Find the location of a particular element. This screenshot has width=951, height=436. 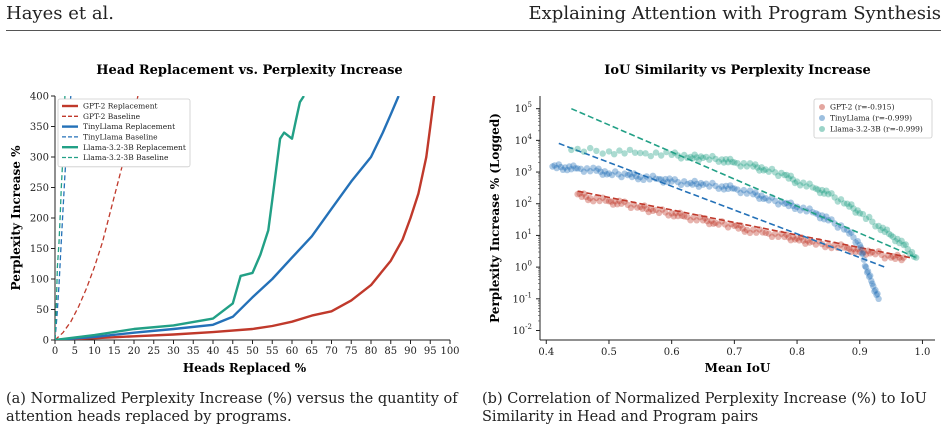

paper-authors: Hayes et al. is located at coordinates (60, 13).